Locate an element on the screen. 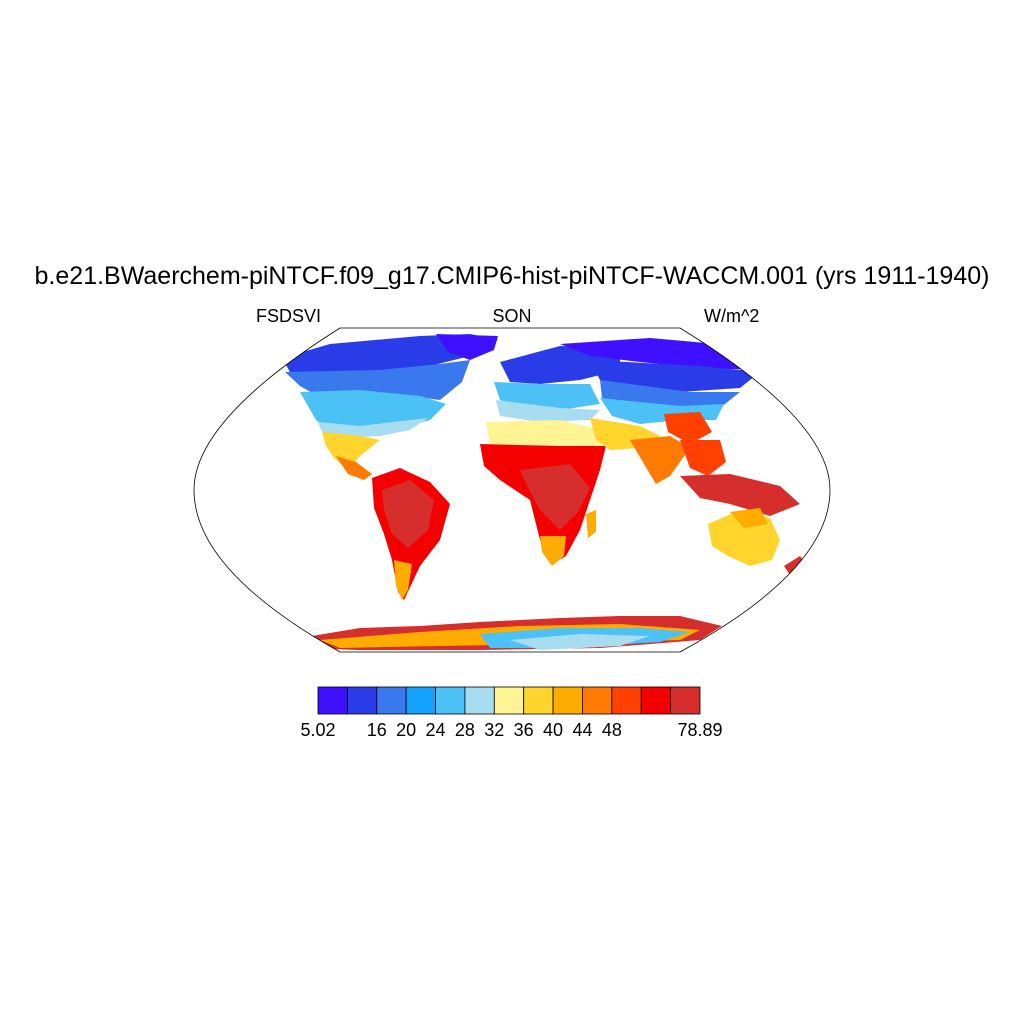 The height and width of the screenshot is (1024, 1024). new-zealand is located at coordinates (795, 567).